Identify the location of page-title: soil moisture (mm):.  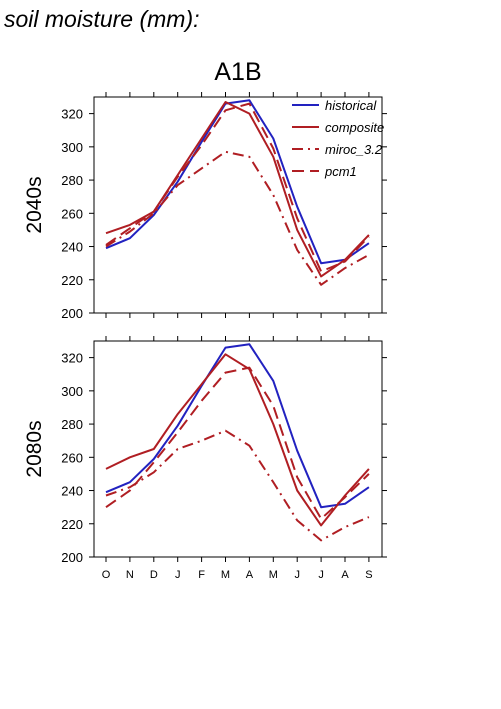
(102, 19).